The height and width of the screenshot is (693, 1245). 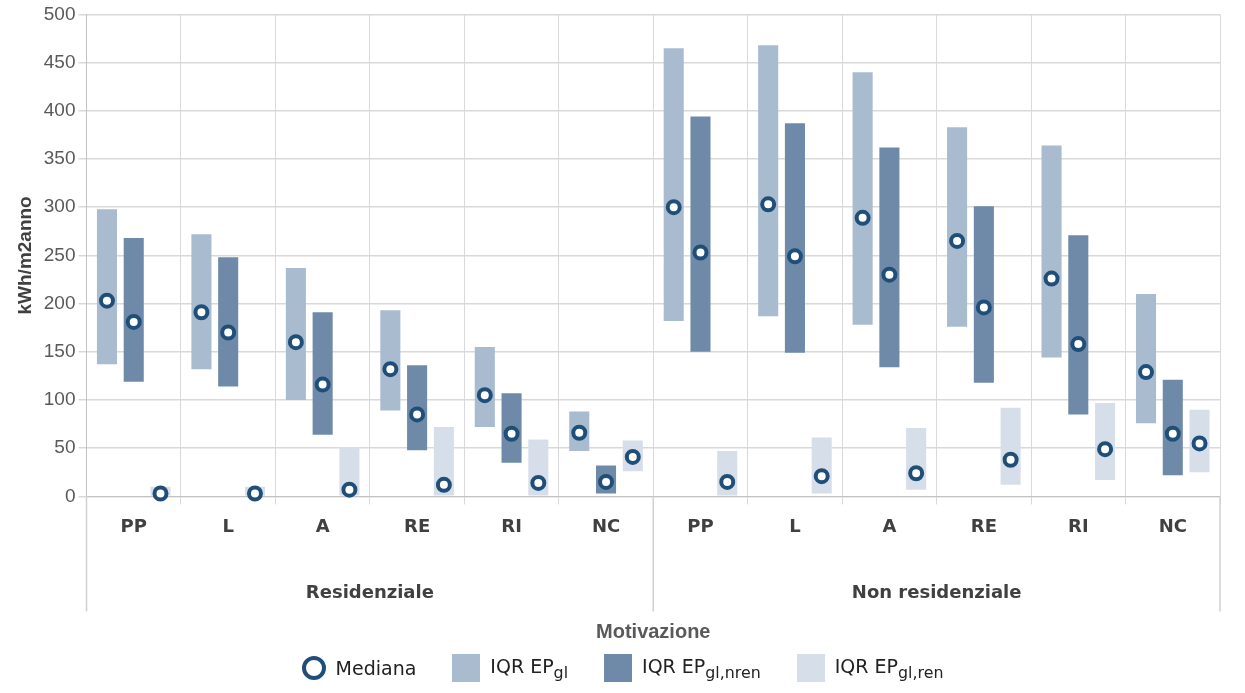 What do you see at coordinates (59, 399) in the screenshot?
I see `y-tick-label: 100` at bounding box center [59, 399].